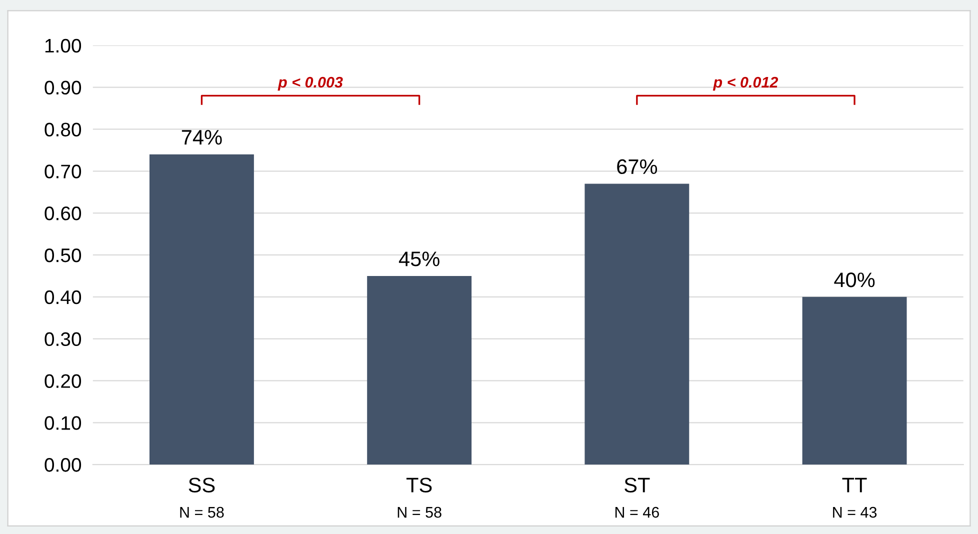 The width and height of the screenshot is (978, 534). What do you see at coordinates (63, 465) in the screenshot?
I see `y-tick-label: 0.00` at bounding box center [63, 465].